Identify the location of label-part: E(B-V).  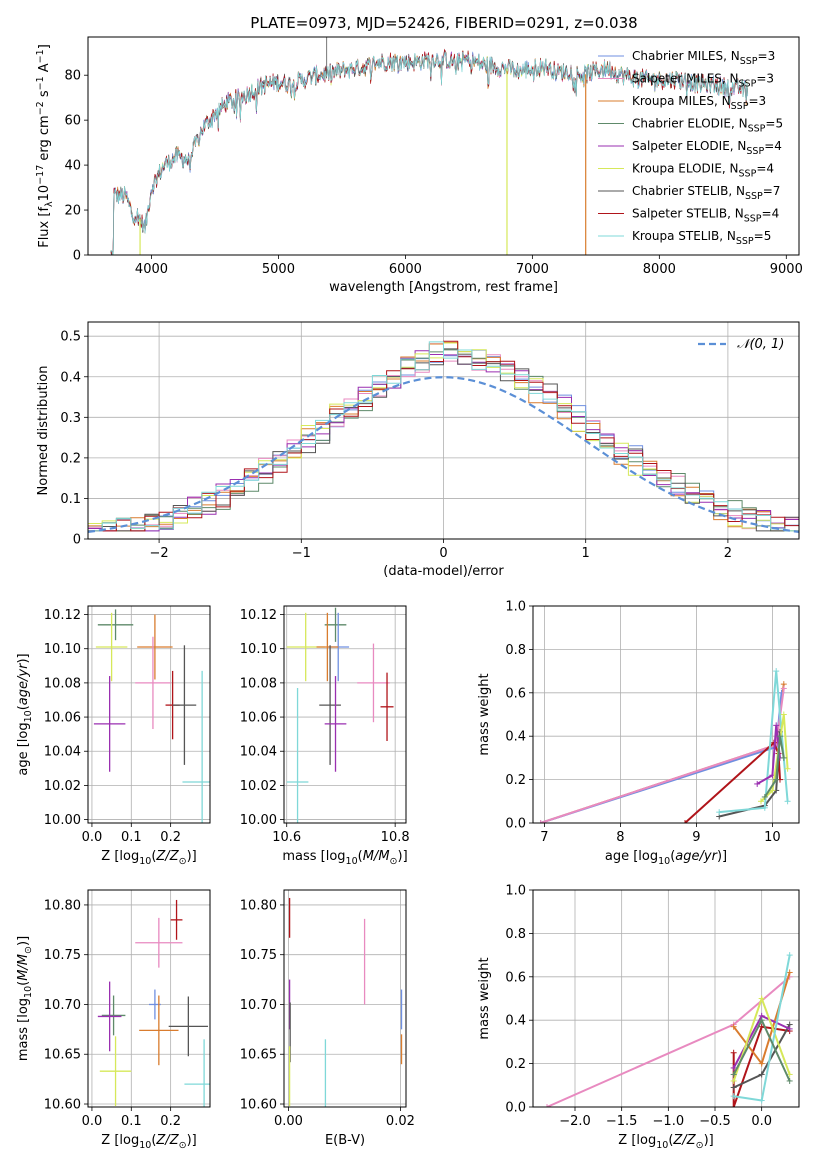
(345, 1140).